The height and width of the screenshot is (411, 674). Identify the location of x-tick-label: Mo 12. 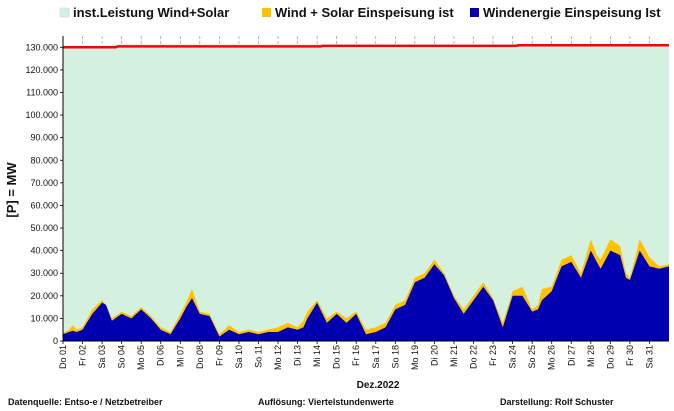
(278, 357).